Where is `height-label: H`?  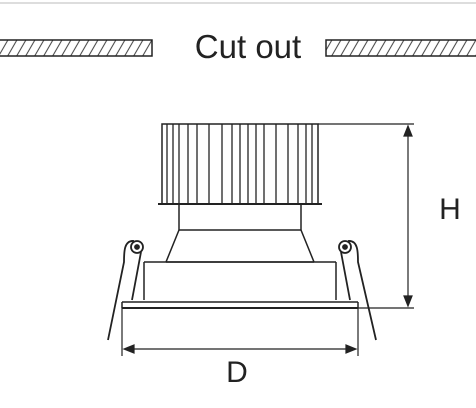 height-label: H is located at coordinates (450, 209).